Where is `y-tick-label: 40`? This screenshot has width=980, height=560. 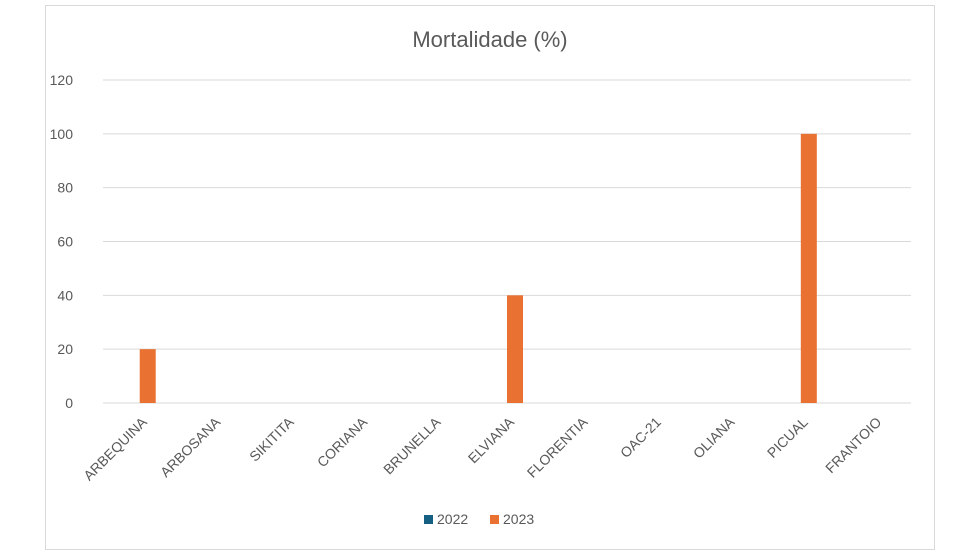 y-tick-label: 40 is located at coordinates (65, 295).